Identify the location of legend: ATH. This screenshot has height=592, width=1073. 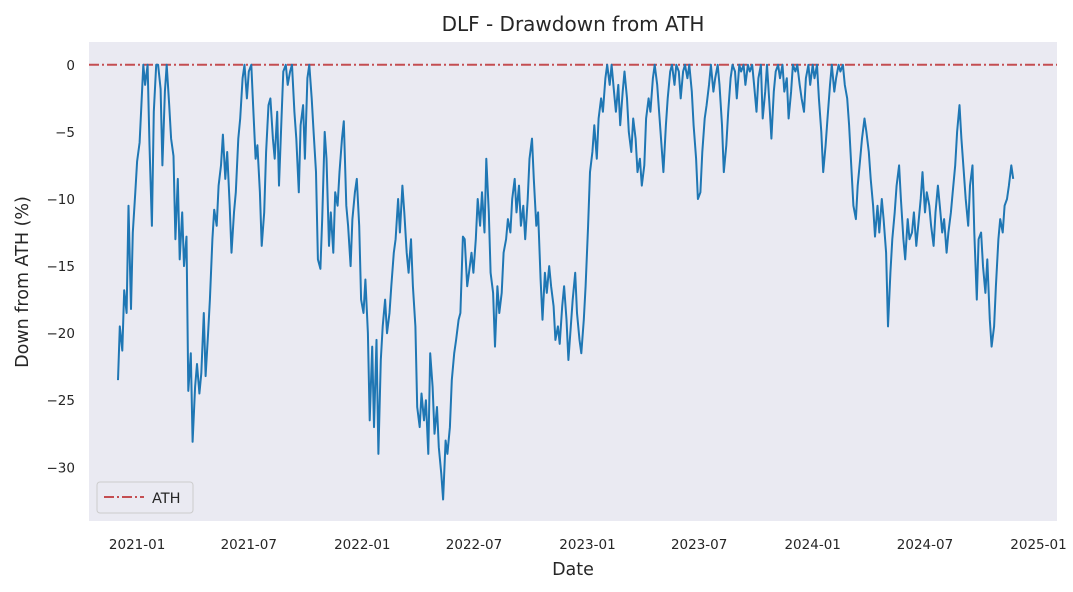
(145, 497).